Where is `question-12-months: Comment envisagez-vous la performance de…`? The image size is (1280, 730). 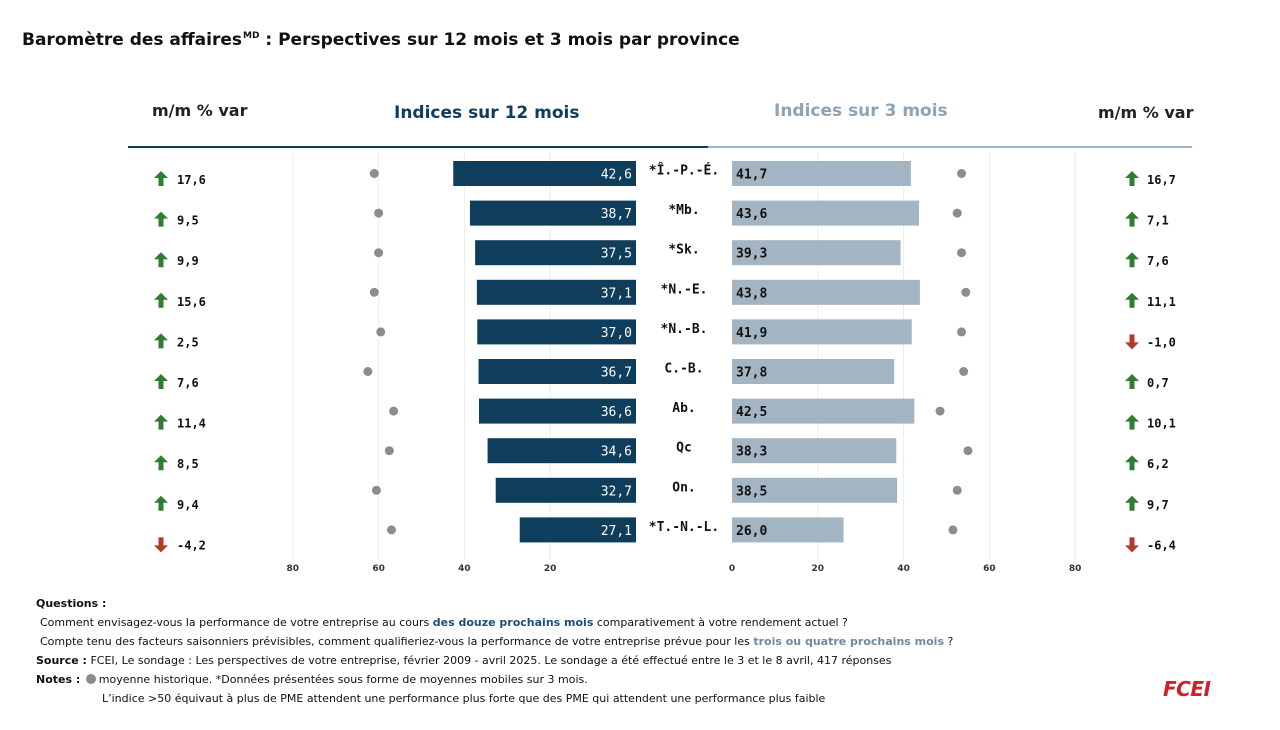 question-12-months: Comment envisagez-vous la performance de… is located at coordinates (444, 622).